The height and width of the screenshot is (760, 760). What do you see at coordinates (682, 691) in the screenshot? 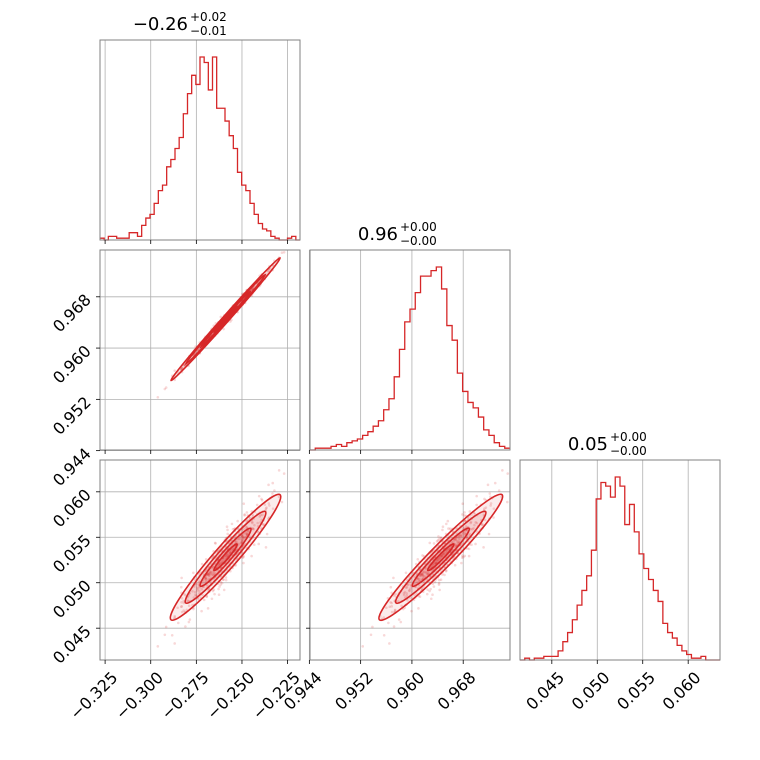
I see `x-tick-label: 0.060` at bounding box center [682, 691].